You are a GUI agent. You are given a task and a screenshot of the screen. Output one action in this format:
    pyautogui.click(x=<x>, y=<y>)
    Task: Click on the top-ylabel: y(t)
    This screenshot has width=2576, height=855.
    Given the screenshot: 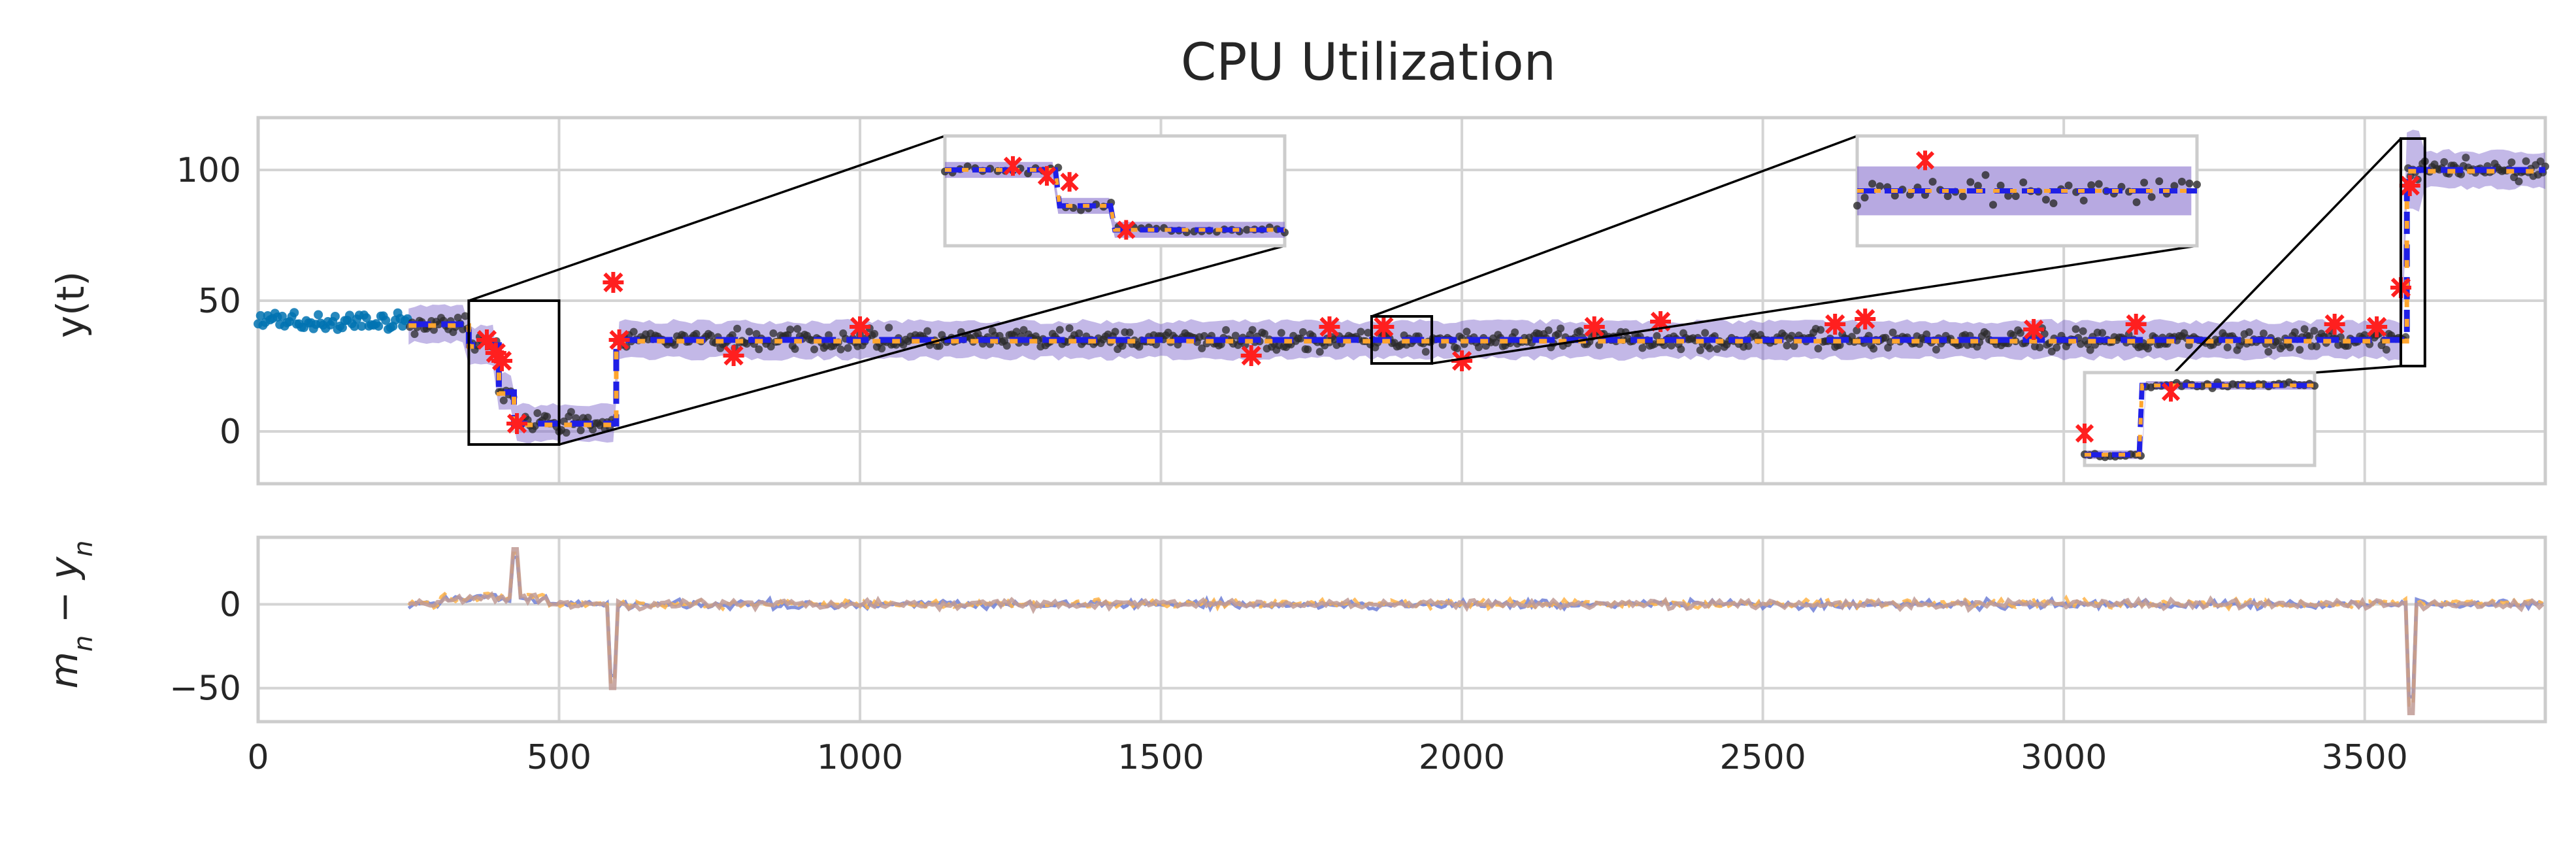 What is the action you would take?
    pyautogui.click(x=70, y=304)
    